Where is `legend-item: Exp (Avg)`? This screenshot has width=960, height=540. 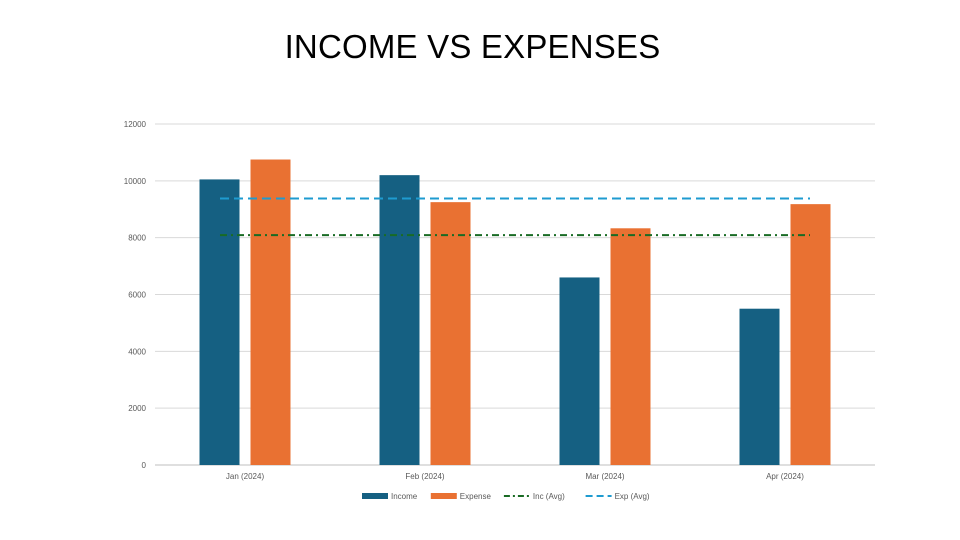 legend-item: Exp (Avg) is located at coordinates (617, 496).